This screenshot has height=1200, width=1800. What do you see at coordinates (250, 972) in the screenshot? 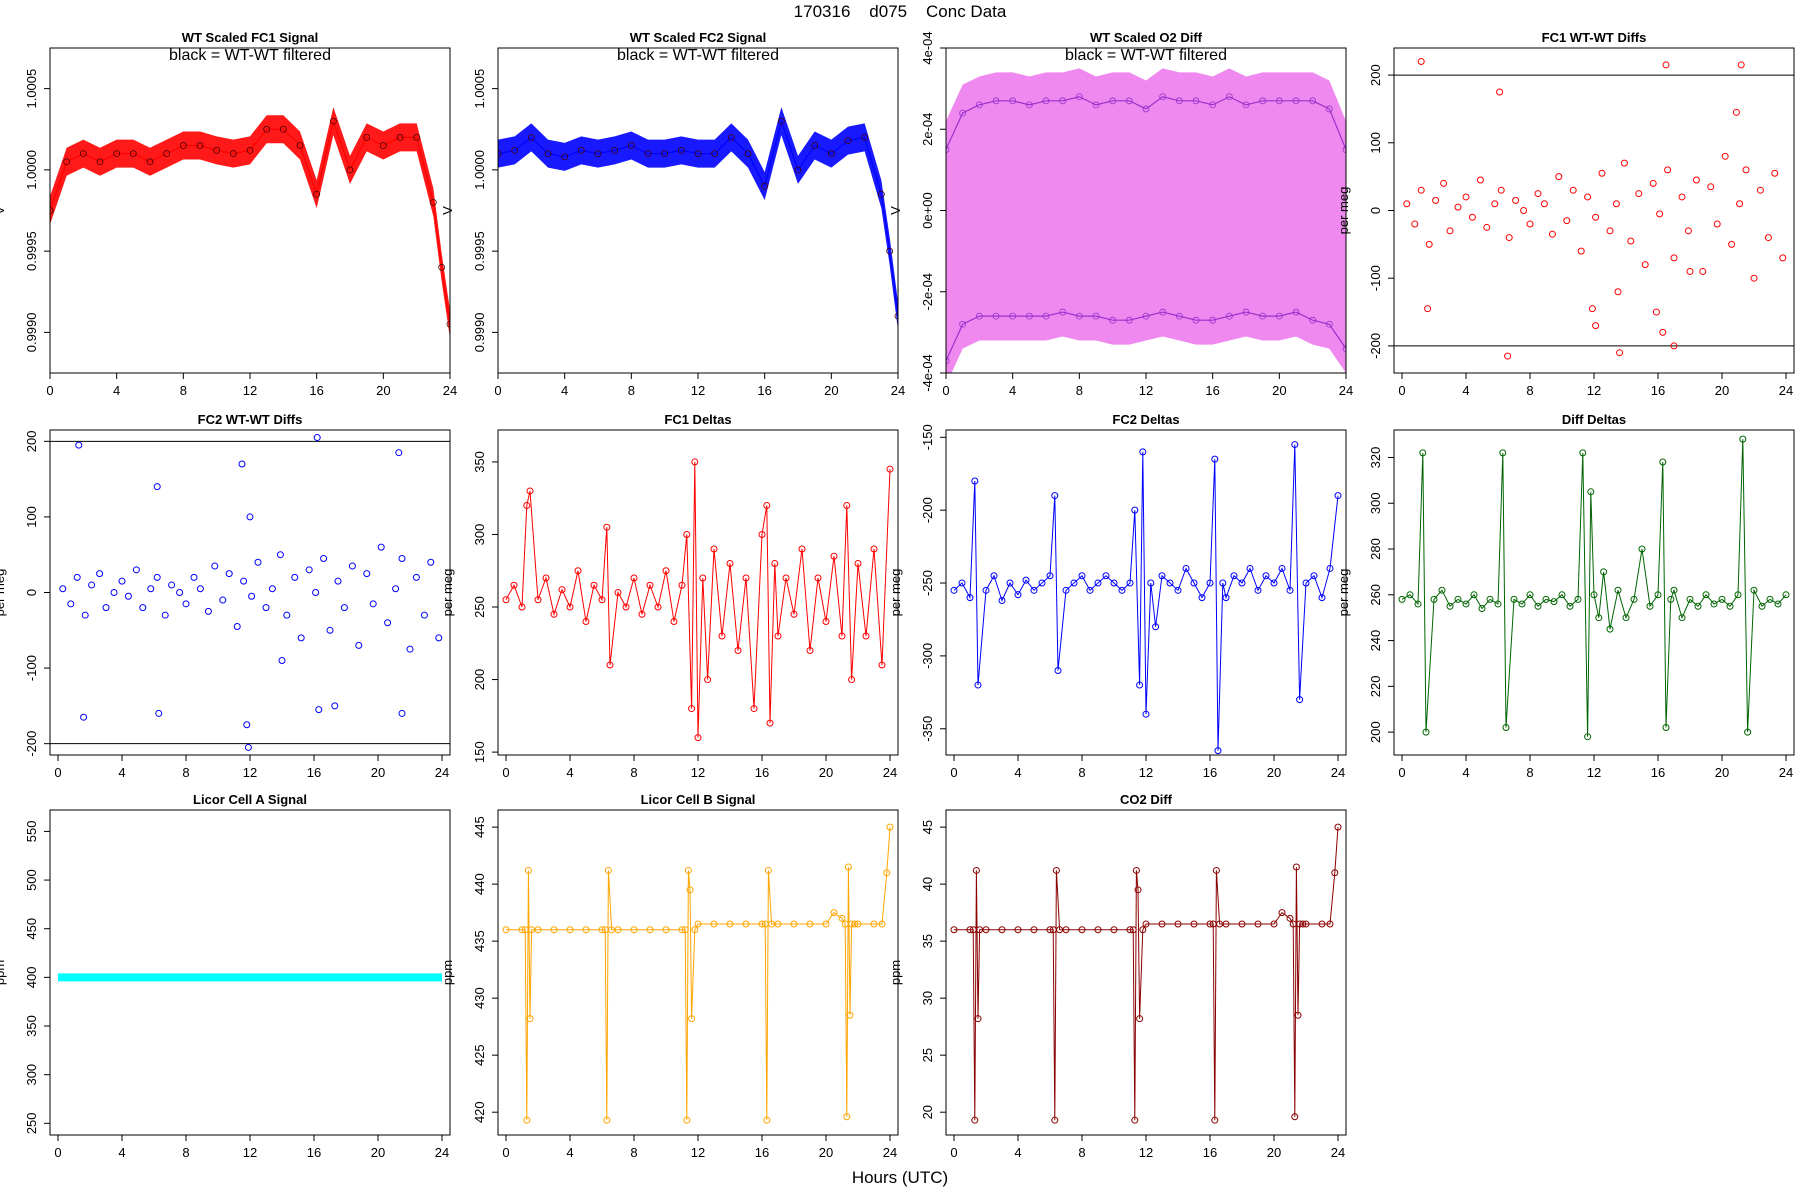
I see `plot-frame` at bounding box center [250, 972].